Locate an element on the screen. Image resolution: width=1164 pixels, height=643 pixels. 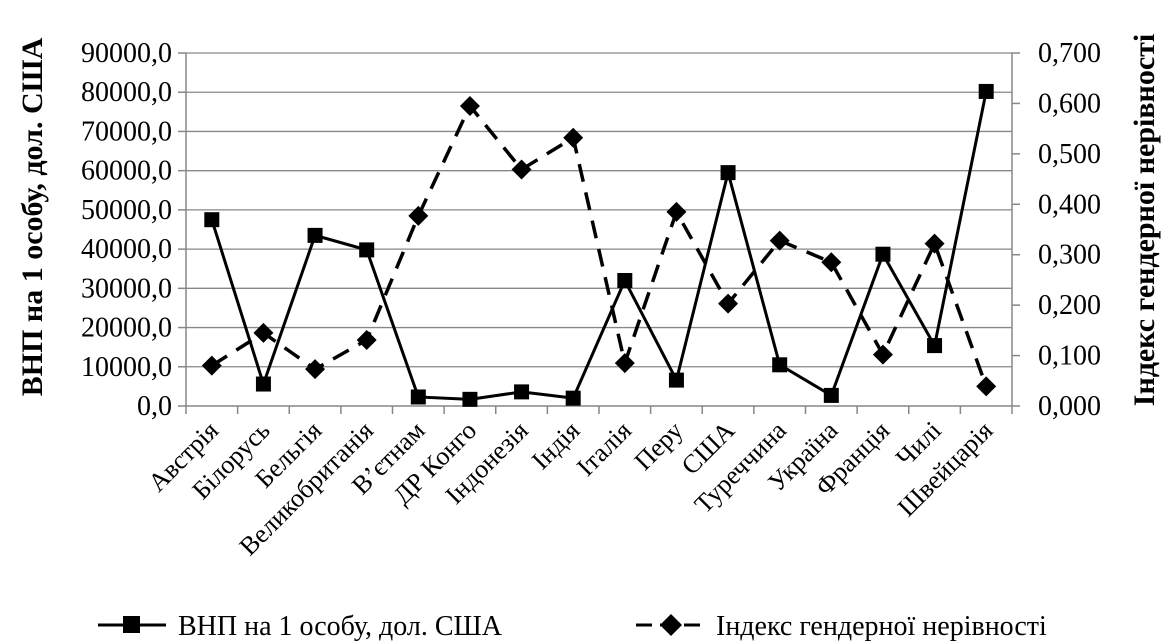
legend-square-marker is located at coordinates (131, 624).